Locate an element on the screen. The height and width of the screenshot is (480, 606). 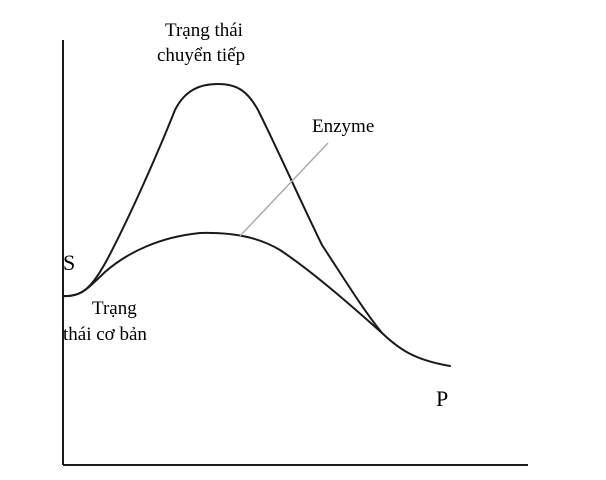
ground-state-label-line2: thái cơ bản is located at coordinates (105, 334).